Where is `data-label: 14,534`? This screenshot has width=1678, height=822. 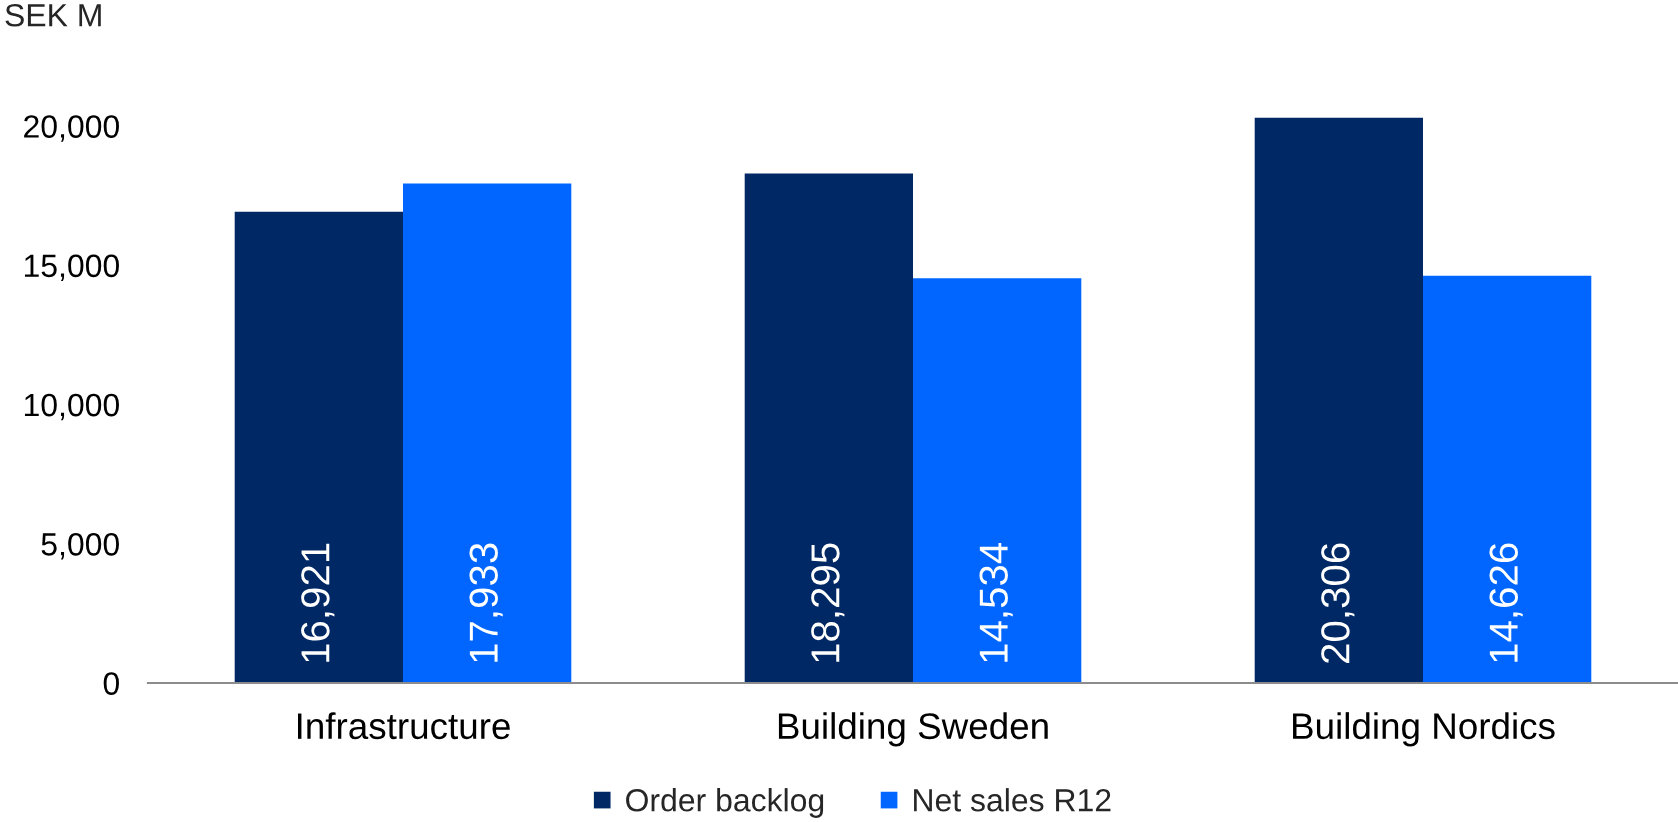
data-label: 14,534 is located at coordinates (996, 602).